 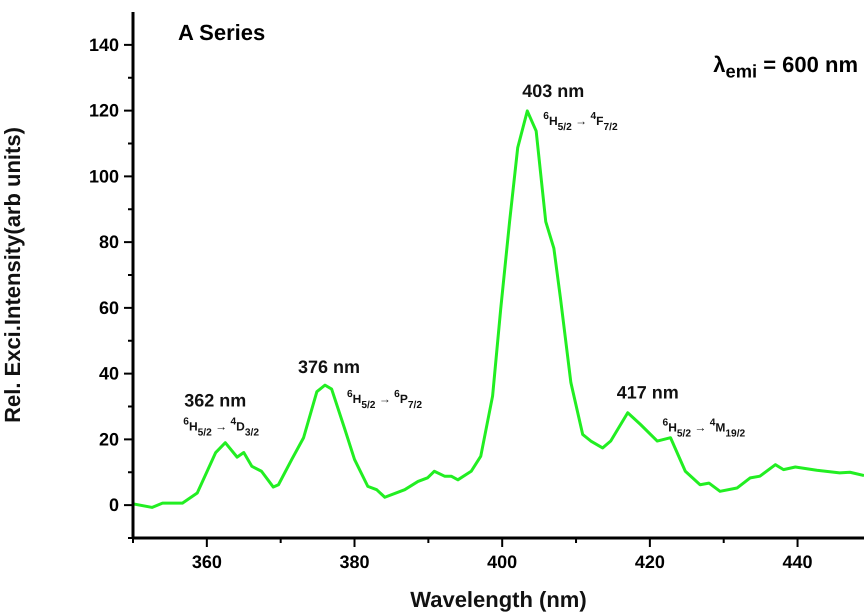 I want to click on annotation: 403 nm, so click(x=553, y=90).